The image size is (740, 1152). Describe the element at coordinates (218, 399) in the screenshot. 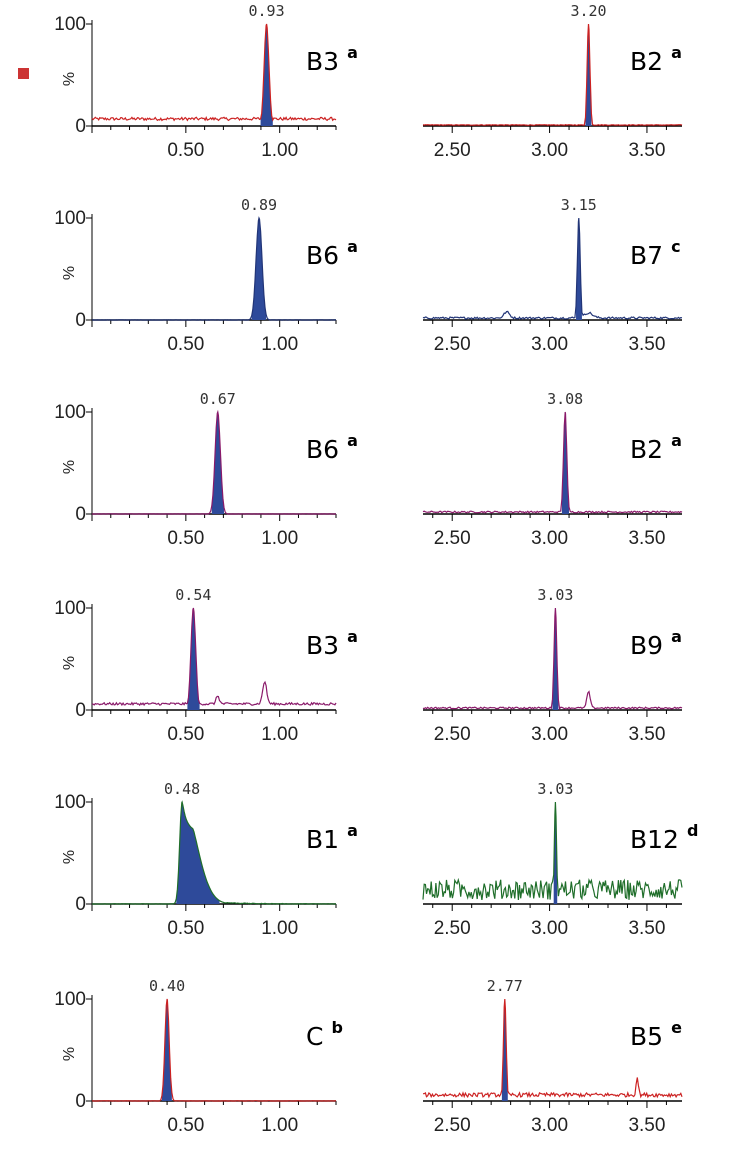

I see `peak-label: 0.67` at that location.